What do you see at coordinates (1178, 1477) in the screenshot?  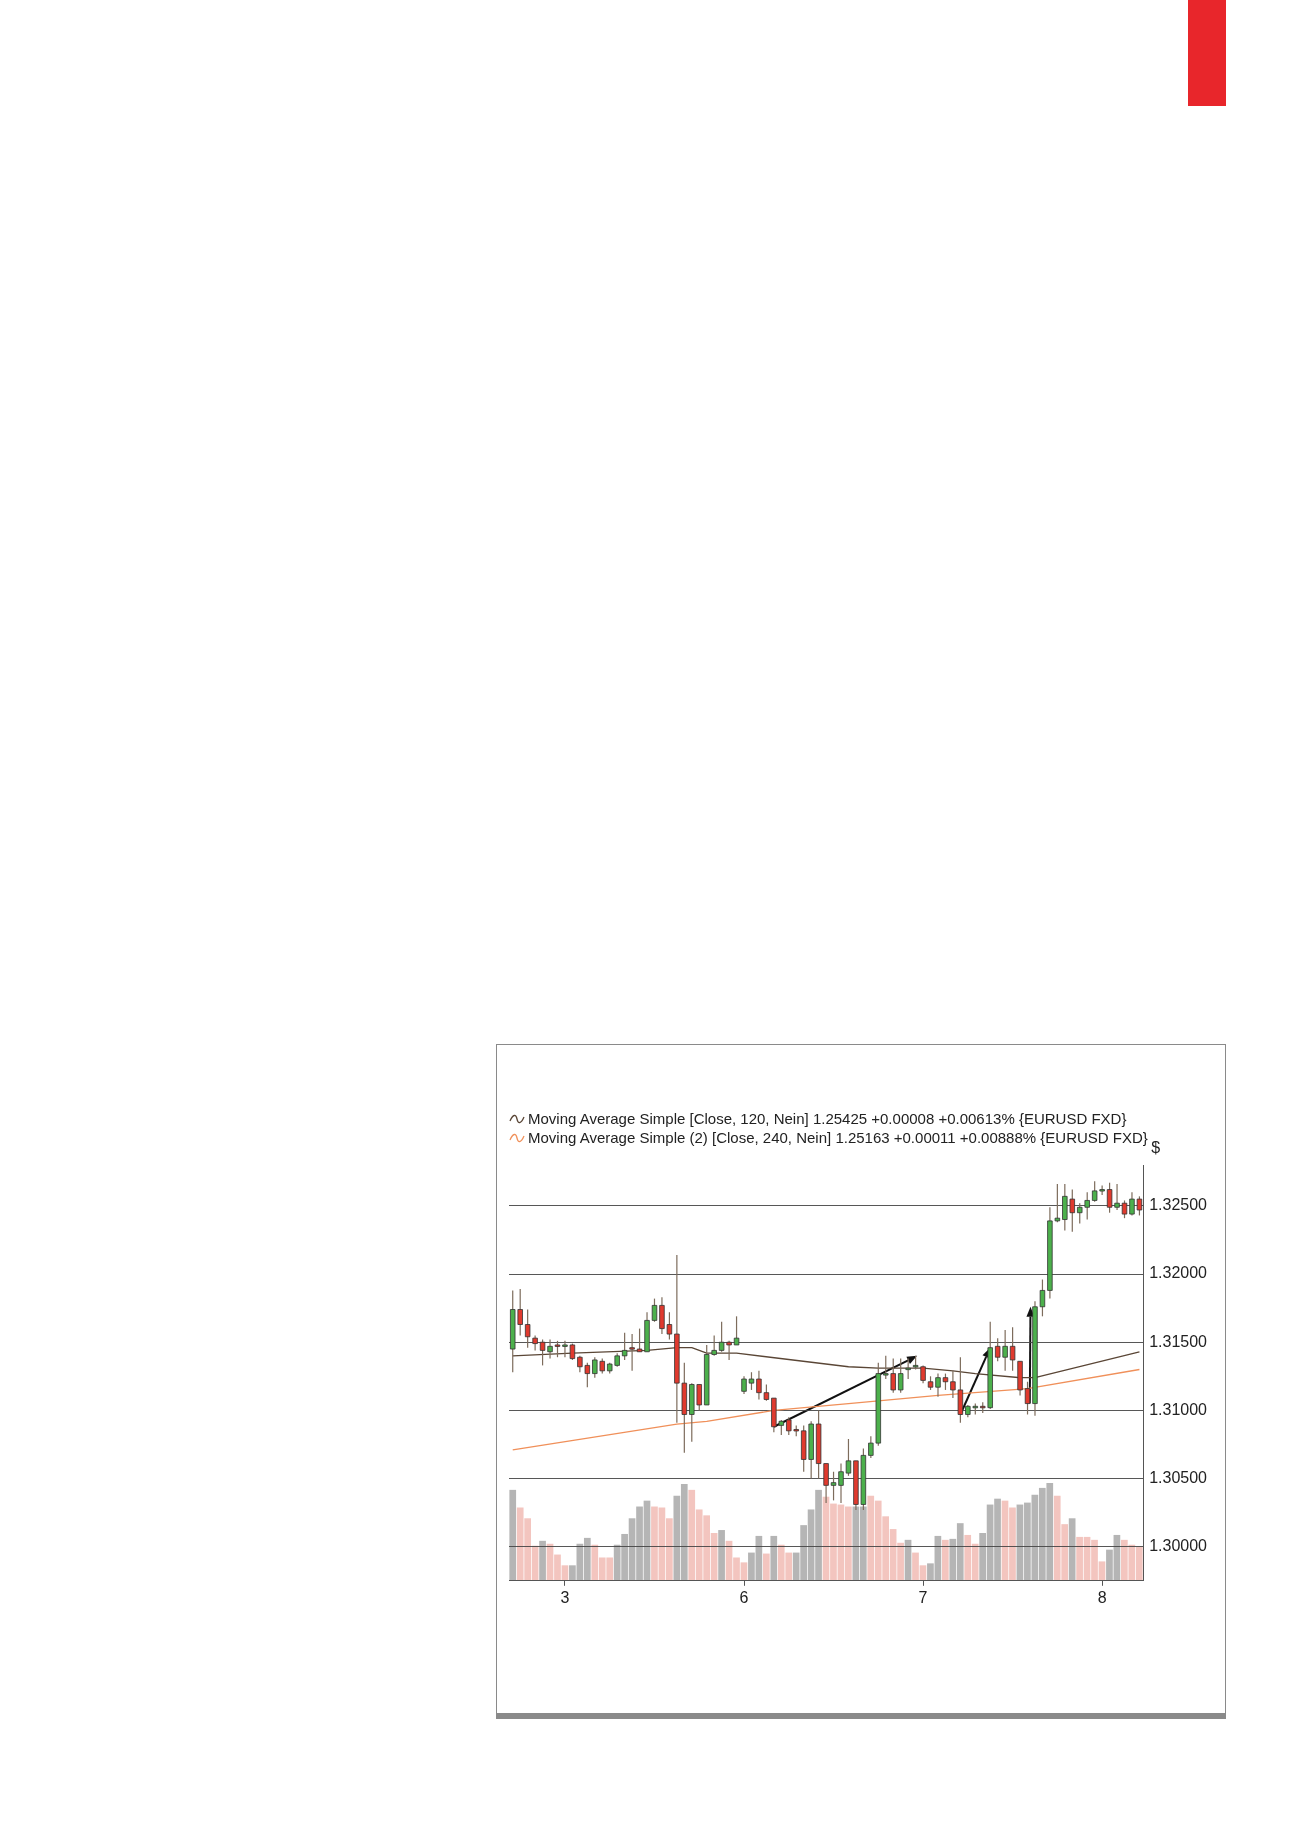 I see `y-tick-label: 1.30500` at bounding box center [1178, 1477].